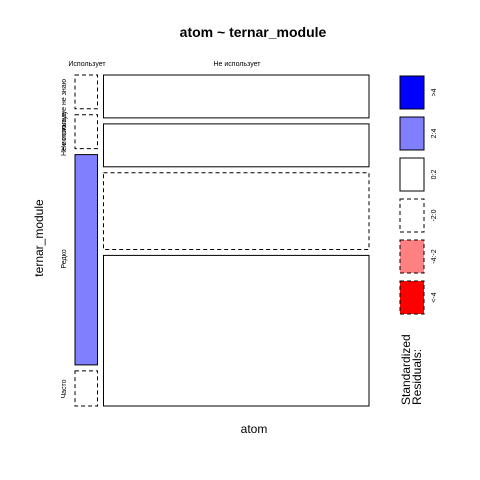  I want to click on chart-title: atom ~ ternar_module, so click(253, 32).